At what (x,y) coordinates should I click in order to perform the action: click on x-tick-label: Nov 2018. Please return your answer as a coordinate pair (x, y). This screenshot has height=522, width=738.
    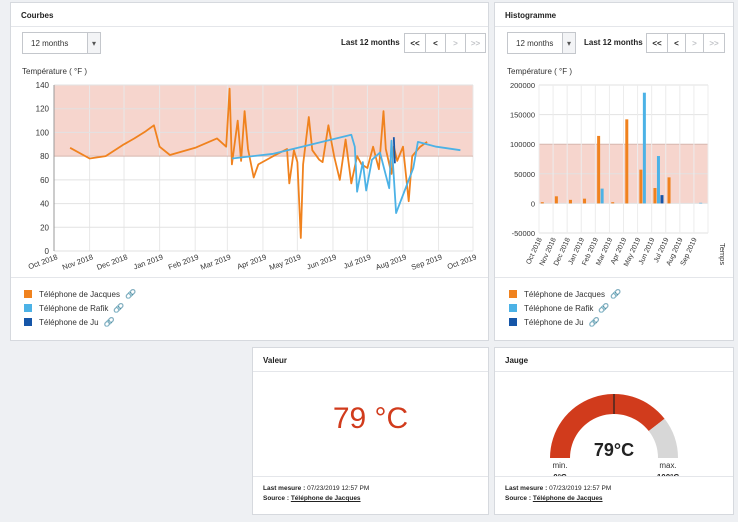
    Looking at the image, I should click on (77, 261).